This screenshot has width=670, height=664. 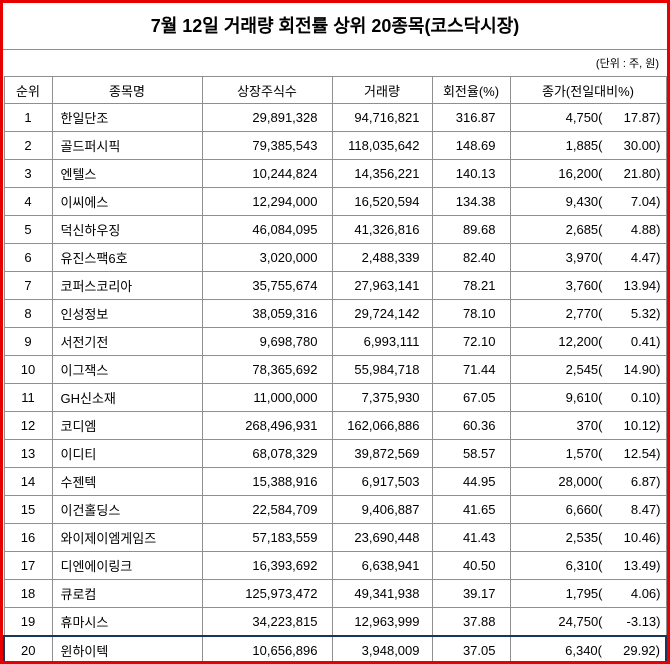 I want to click on cell-turnover: 140.13, so click(x=471, y=173).